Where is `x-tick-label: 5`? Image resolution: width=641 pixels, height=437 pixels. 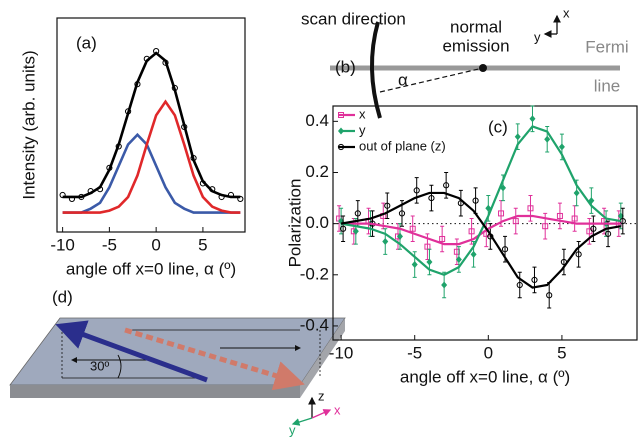 x-tick-label: 5 is located at coordinates (561, 352).